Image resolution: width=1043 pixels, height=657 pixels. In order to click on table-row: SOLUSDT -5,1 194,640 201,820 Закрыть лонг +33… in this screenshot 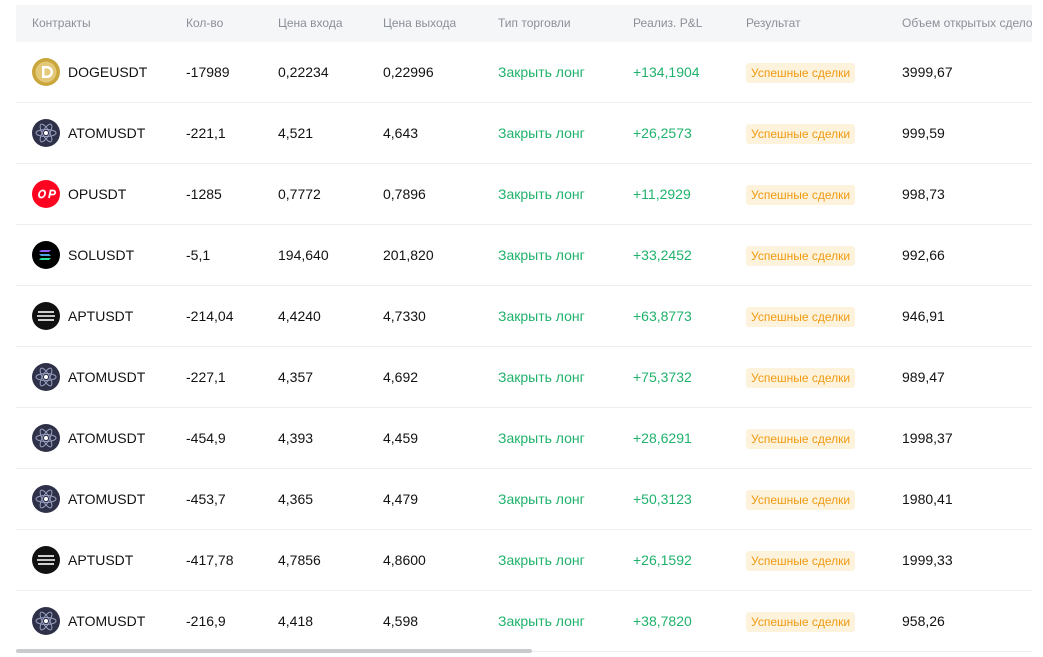, I will do `click(524, 255)`.